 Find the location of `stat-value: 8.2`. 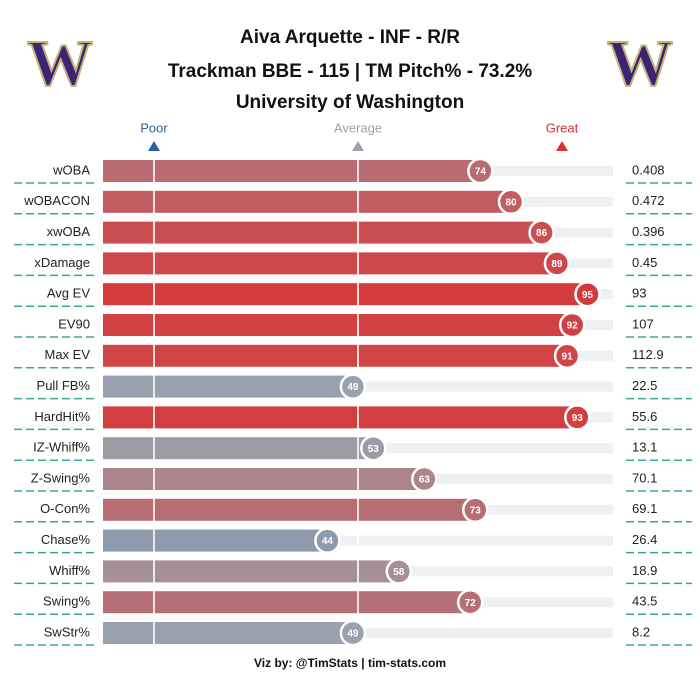

stat-value: 8.2 is located at coordinates (641, 631).